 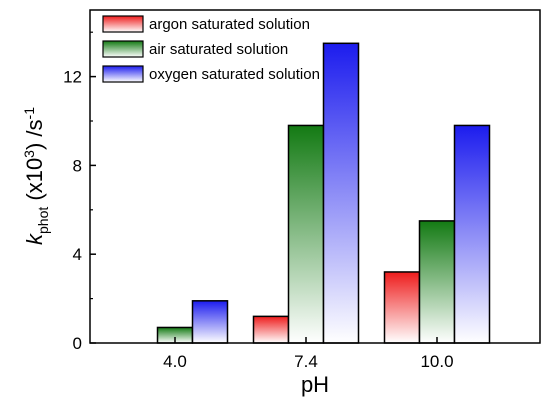 What do you see at coordinates (29, 154) in the screenshot?
I see `y-axis-title-sup3: 3` at bounding box center [29, 154].